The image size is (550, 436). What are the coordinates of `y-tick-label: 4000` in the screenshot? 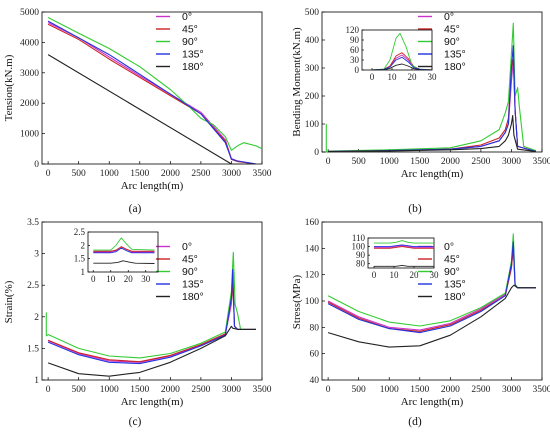 It's located at (29, 43).